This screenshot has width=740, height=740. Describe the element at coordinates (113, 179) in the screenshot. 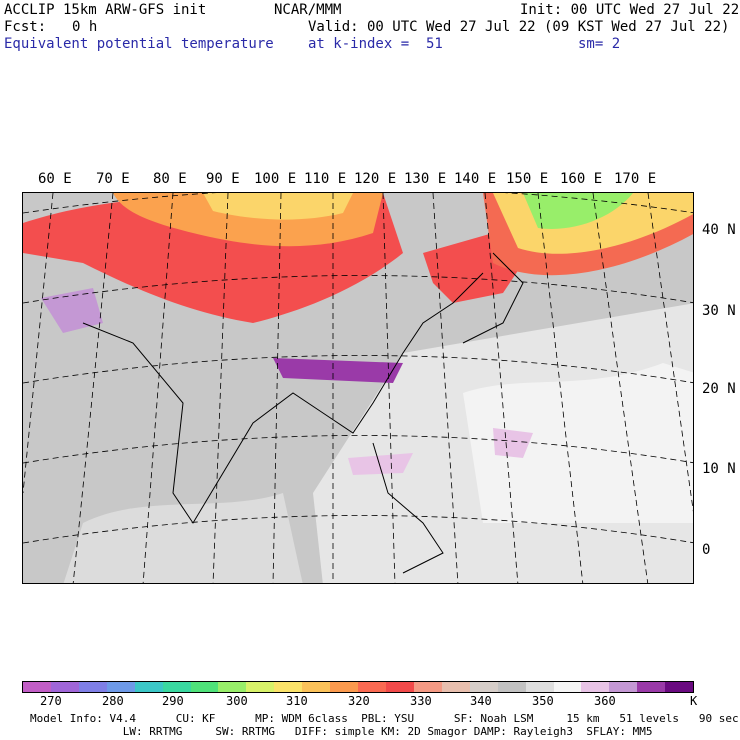

I see `lon-label: 70 E` at that location.